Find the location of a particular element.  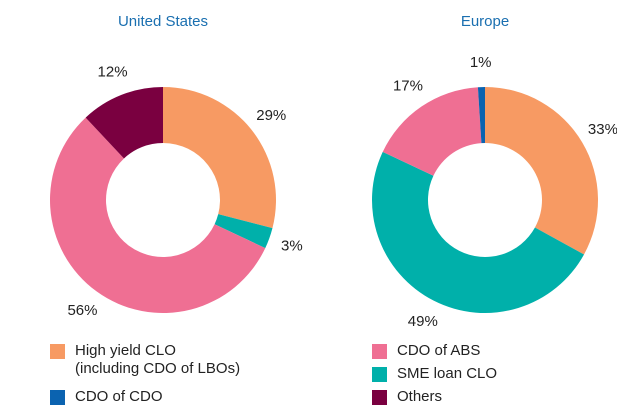

donut-slice: CDO of CDO is located at coordinates (481, 115).